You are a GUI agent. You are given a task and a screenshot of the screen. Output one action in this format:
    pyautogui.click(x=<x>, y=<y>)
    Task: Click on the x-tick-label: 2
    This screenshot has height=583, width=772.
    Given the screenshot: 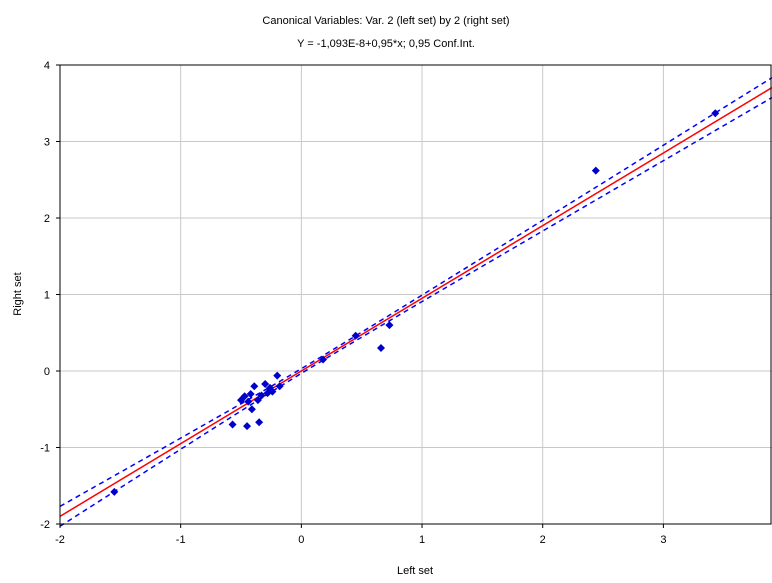 What is the action you would take?
    pyautogui.click(x=543, y=540)
    